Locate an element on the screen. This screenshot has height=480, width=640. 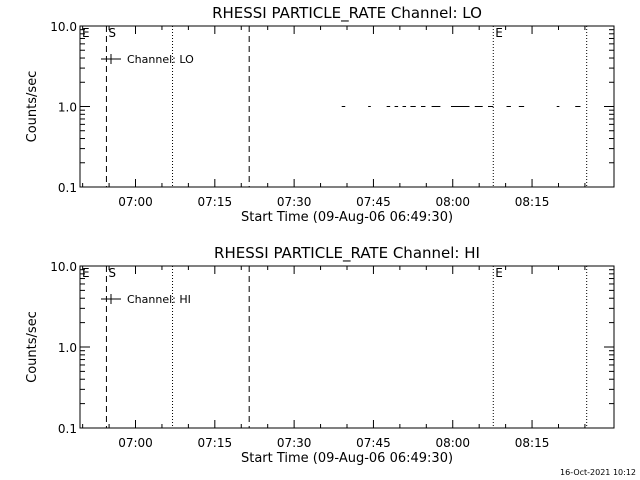
panel1-corner-label: E is located at coordinates (86, 33).